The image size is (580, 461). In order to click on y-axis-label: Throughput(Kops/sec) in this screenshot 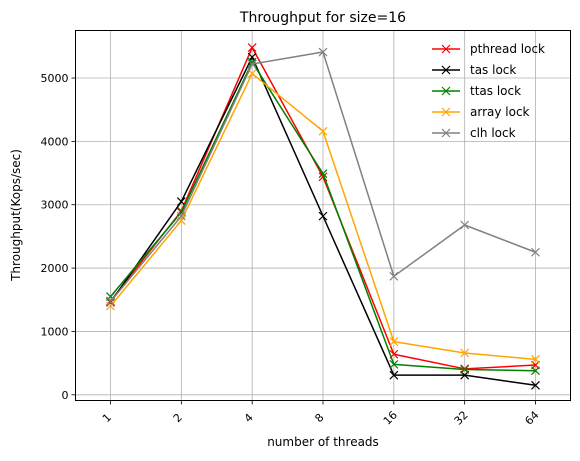, I will do `click(16, 215)`.